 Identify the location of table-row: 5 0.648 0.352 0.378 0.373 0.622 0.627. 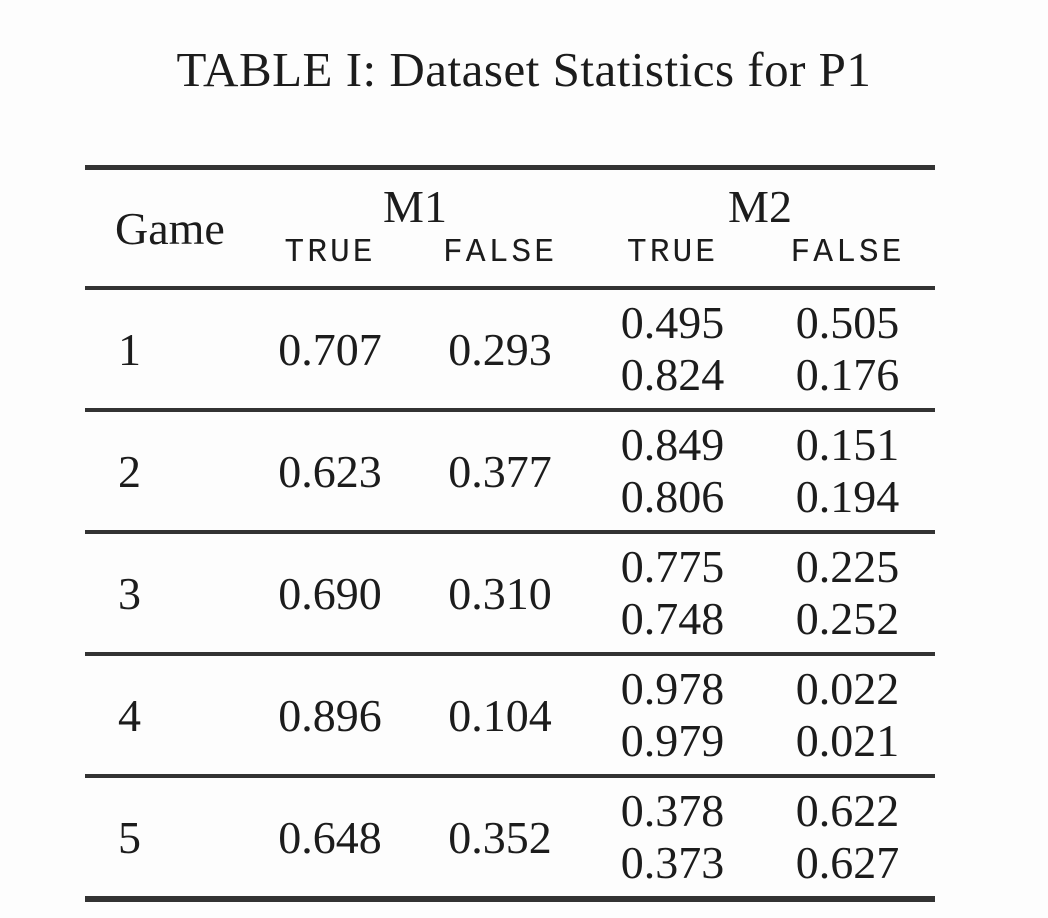
(510, 837).